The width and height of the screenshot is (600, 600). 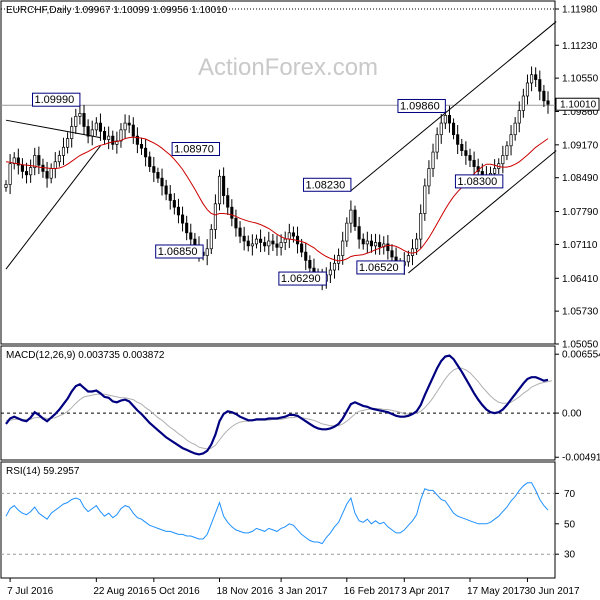 I want to click on macd-signal-line, so click(x=279, y=408).